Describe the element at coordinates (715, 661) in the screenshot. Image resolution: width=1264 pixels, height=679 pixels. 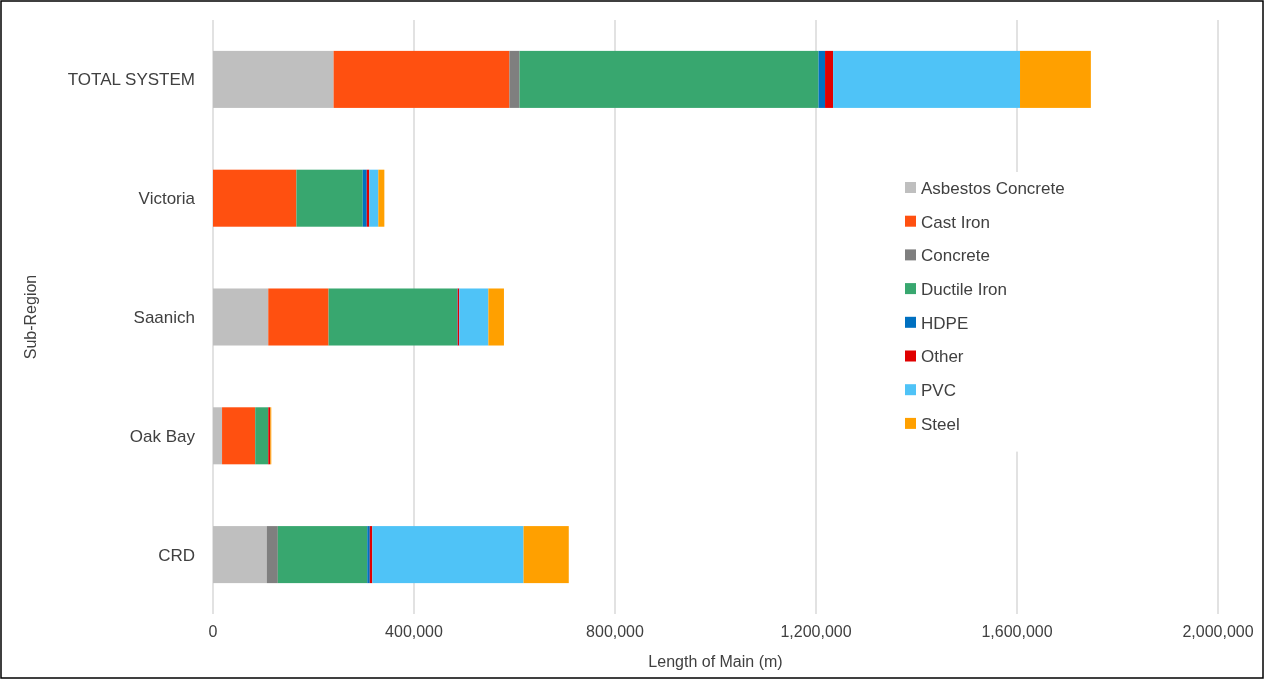
I see `x-axis-title: Length of Main (m)` at that location.